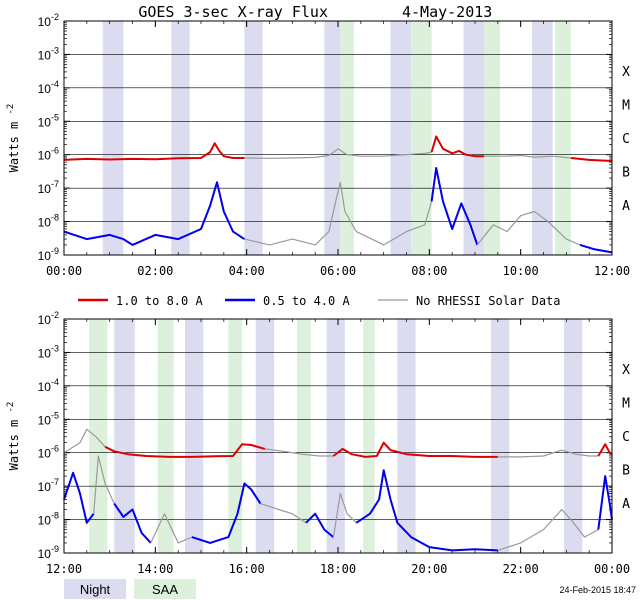 This screenshot has width=640, height=600. Describe the element at coordinates (155, 271) in the screenshot. I see `x-tick-label: 02:00` at that location.